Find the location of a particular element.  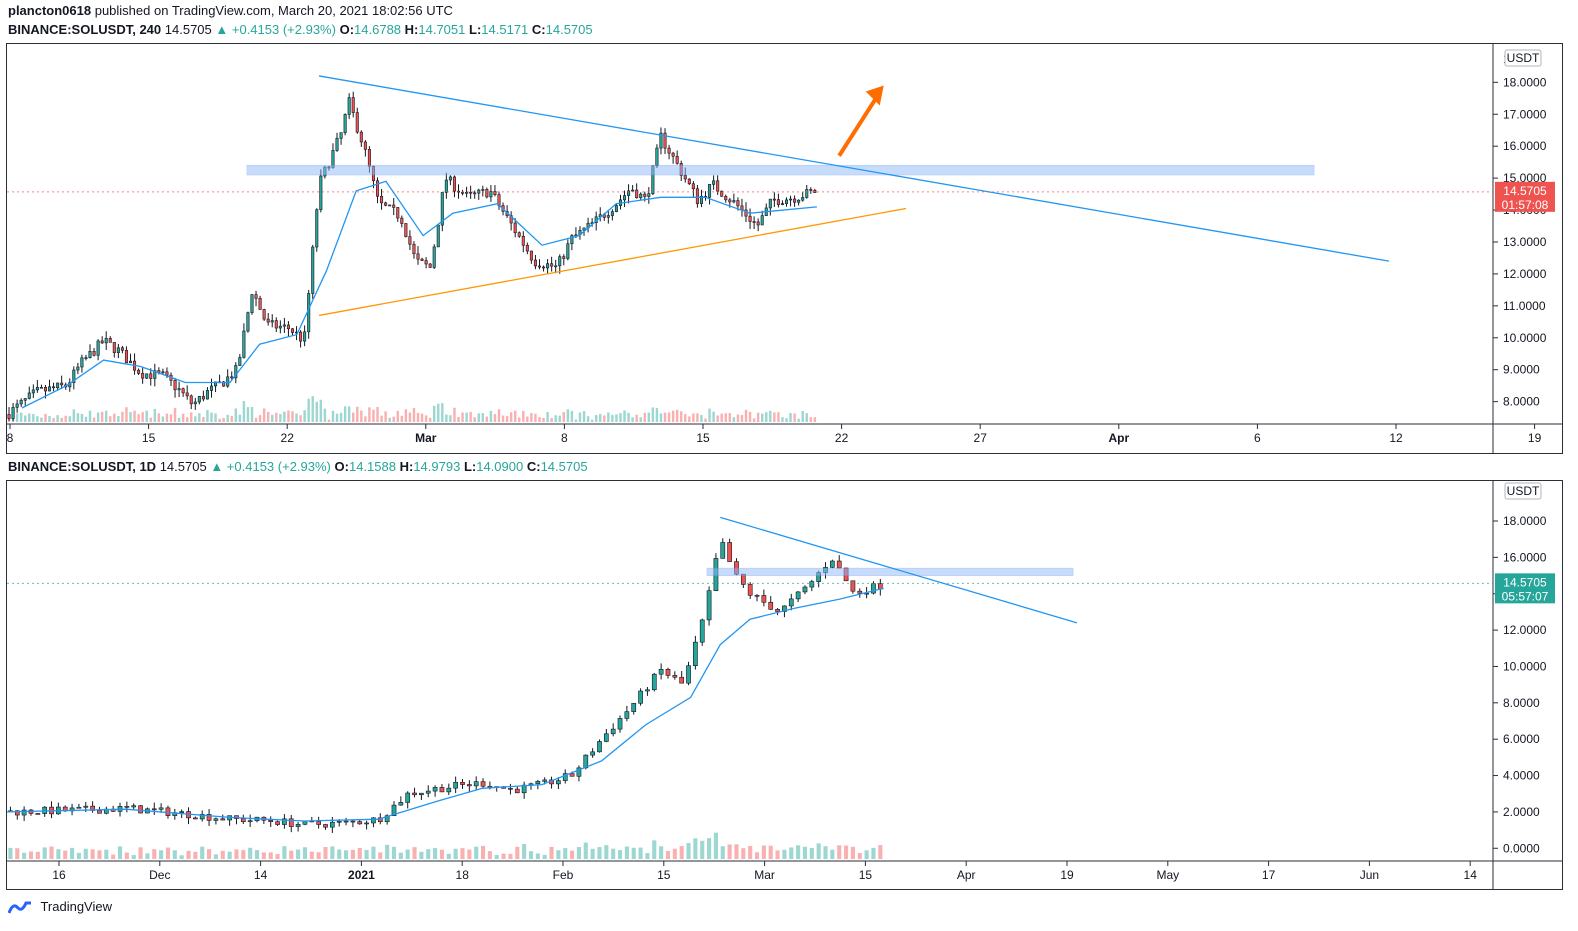

symbol-label: BINANCE:SOLUSDT, 1D is located at coordinates (82, 466).